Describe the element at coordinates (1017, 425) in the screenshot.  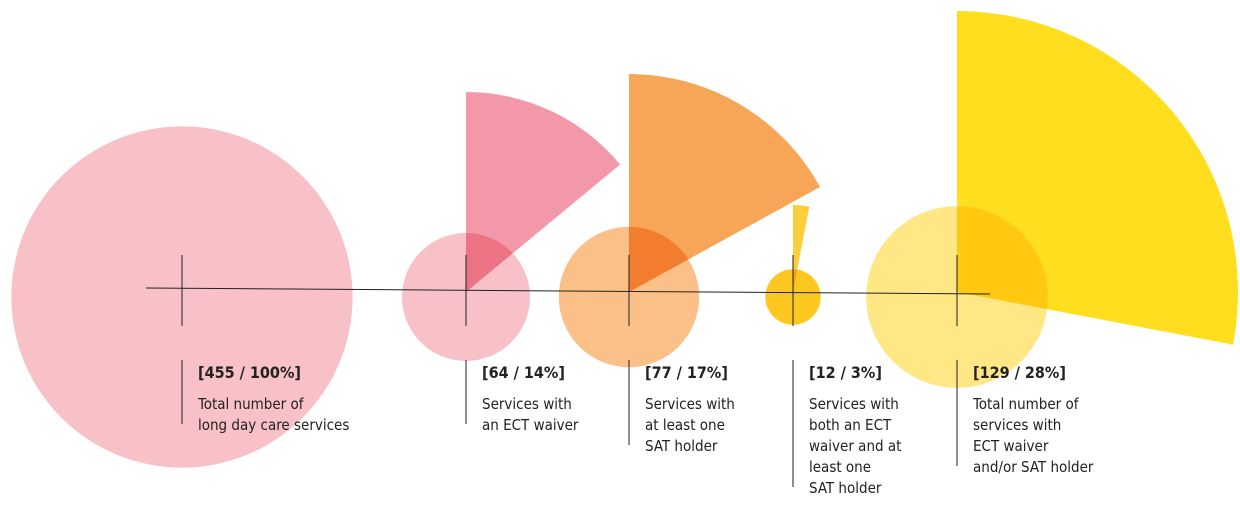
I see `description-line: services with` at that location.